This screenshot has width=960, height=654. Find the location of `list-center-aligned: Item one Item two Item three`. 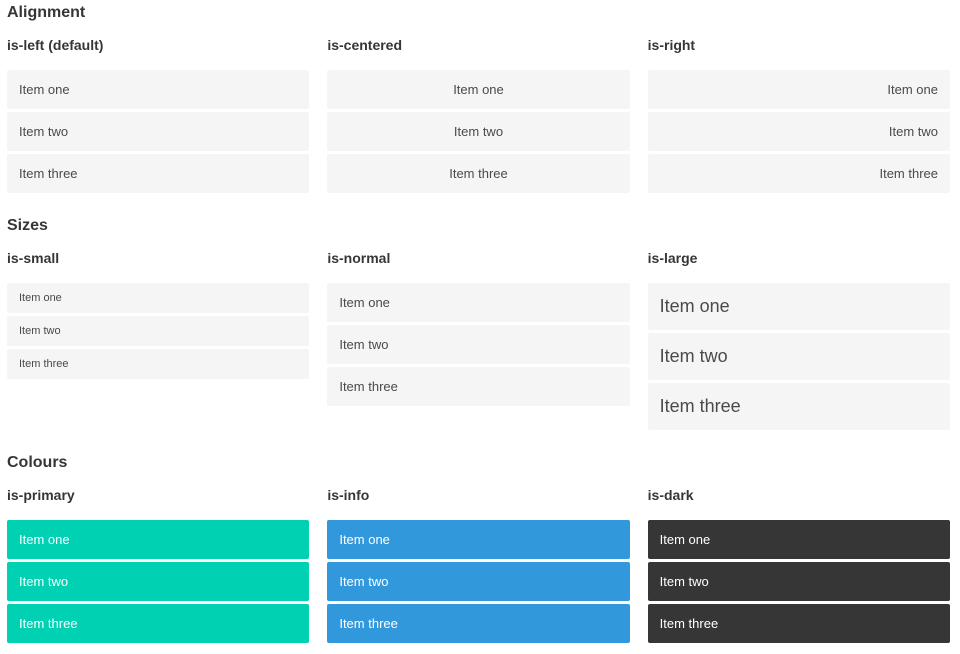

list-center-aligned: Item one Item two Item three is located at coordinates (478, 131).